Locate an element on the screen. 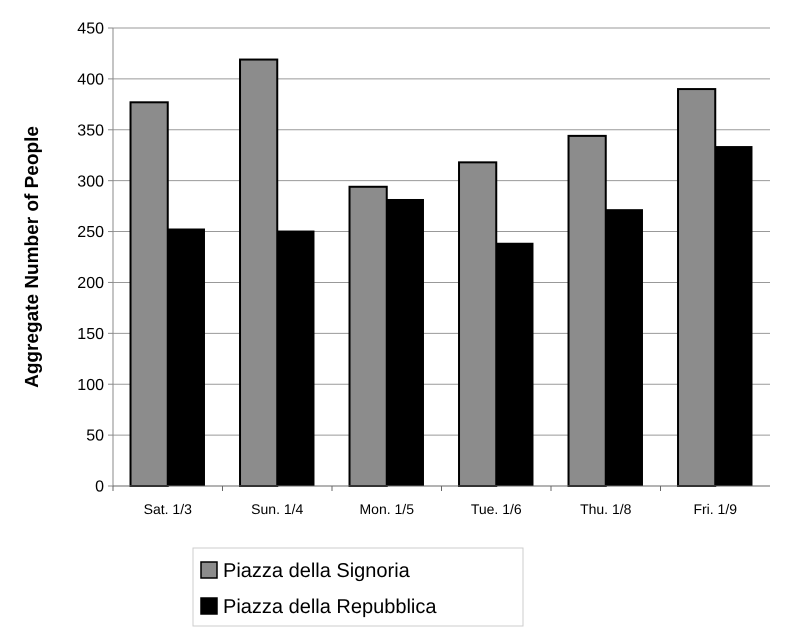 This screenshot has height=644, width=793. x-tick-label: Sat. 1/3 is located at coordinates (168, 509).